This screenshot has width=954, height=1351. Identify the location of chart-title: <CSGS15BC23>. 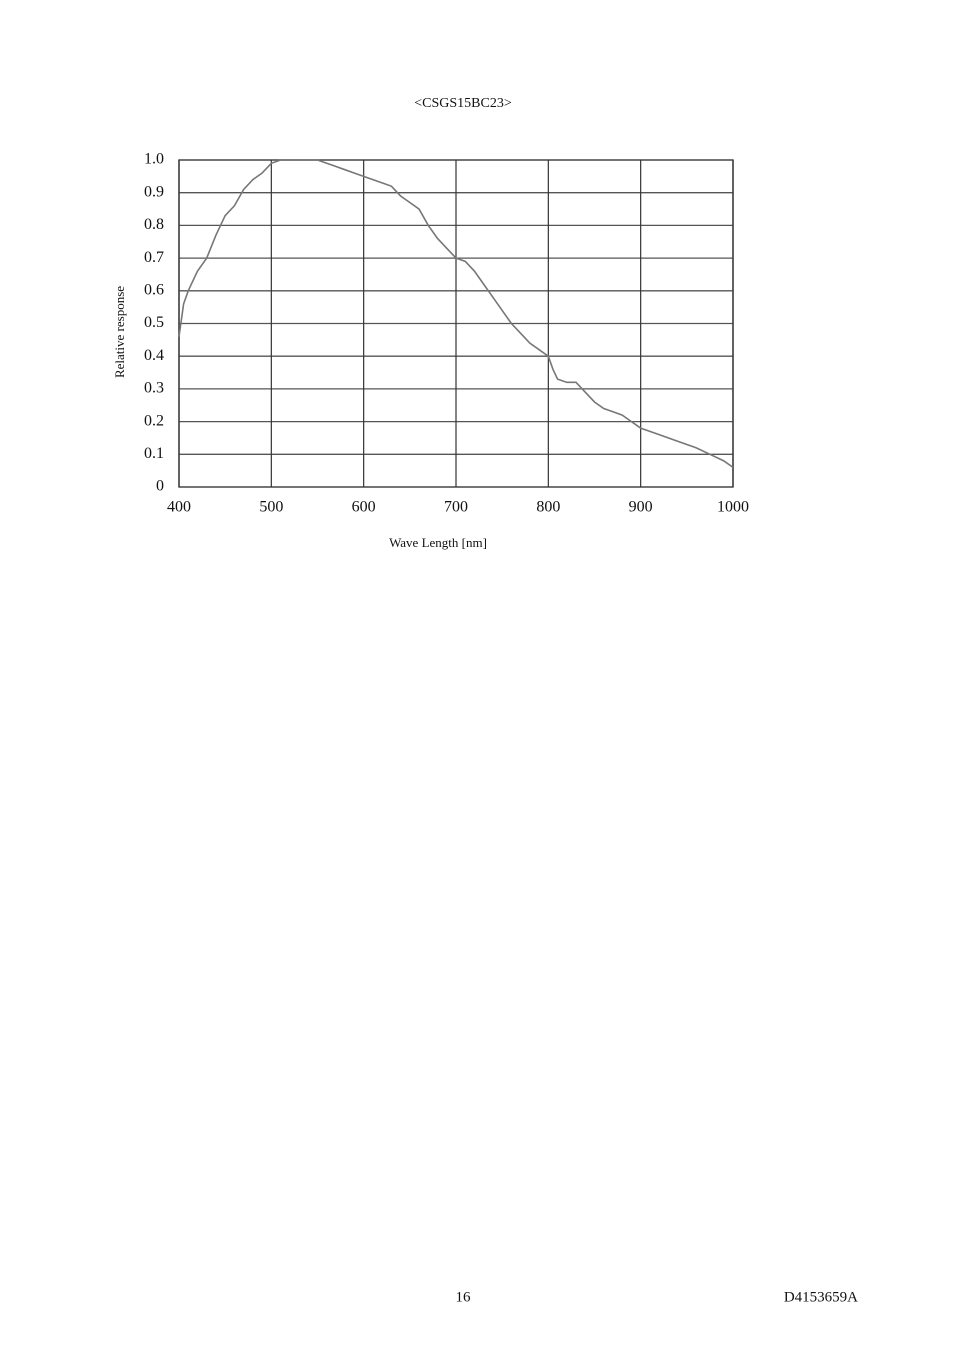
(463, 103).